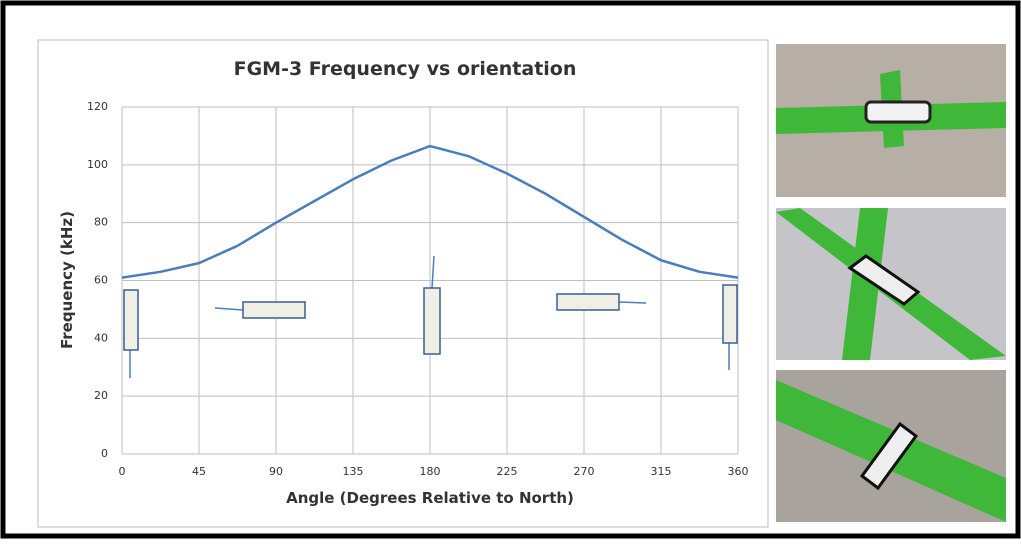  What do you see at coordinates (101, 337) in the screenshot?
I see `y-tick-label: 40` at bounding box center [101, 337].